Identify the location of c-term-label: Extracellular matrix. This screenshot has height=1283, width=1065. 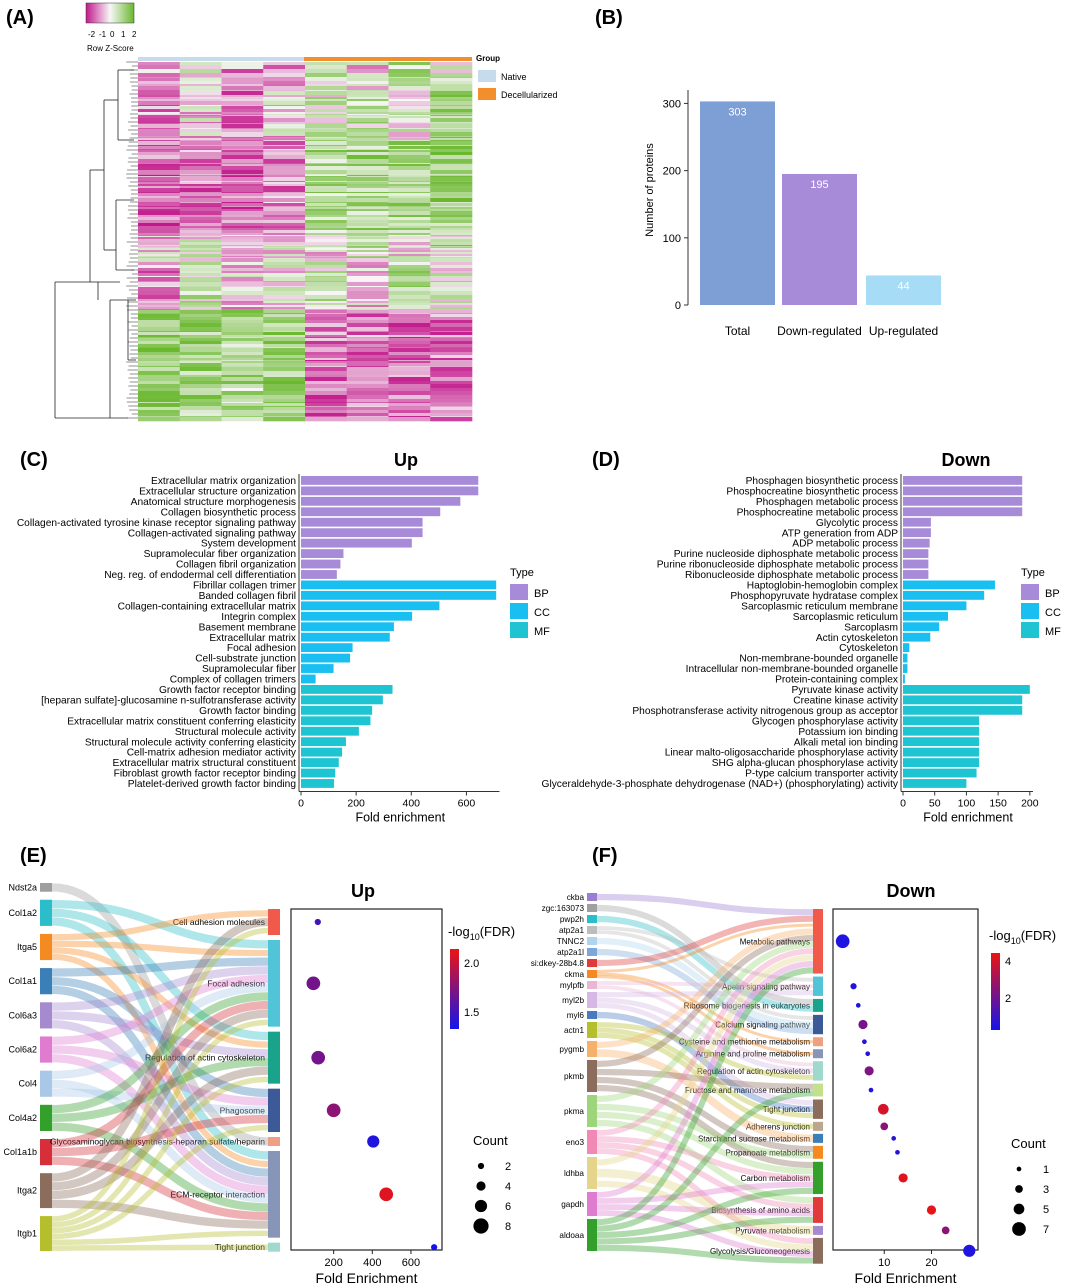
(252, 638).